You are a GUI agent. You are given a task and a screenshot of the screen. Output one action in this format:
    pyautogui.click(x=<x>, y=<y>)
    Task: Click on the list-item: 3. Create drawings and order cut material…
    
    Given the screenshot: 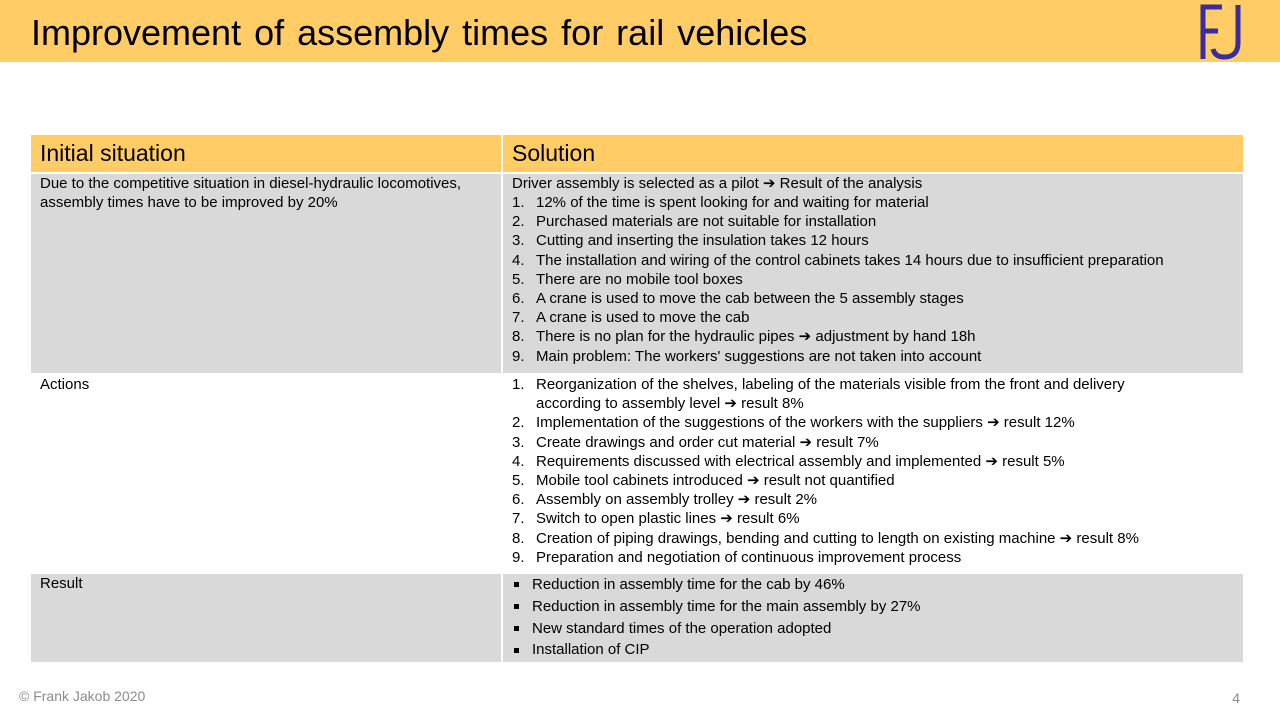 What is the action you would take?
    pyautogui.click(x=695, y=442)
    